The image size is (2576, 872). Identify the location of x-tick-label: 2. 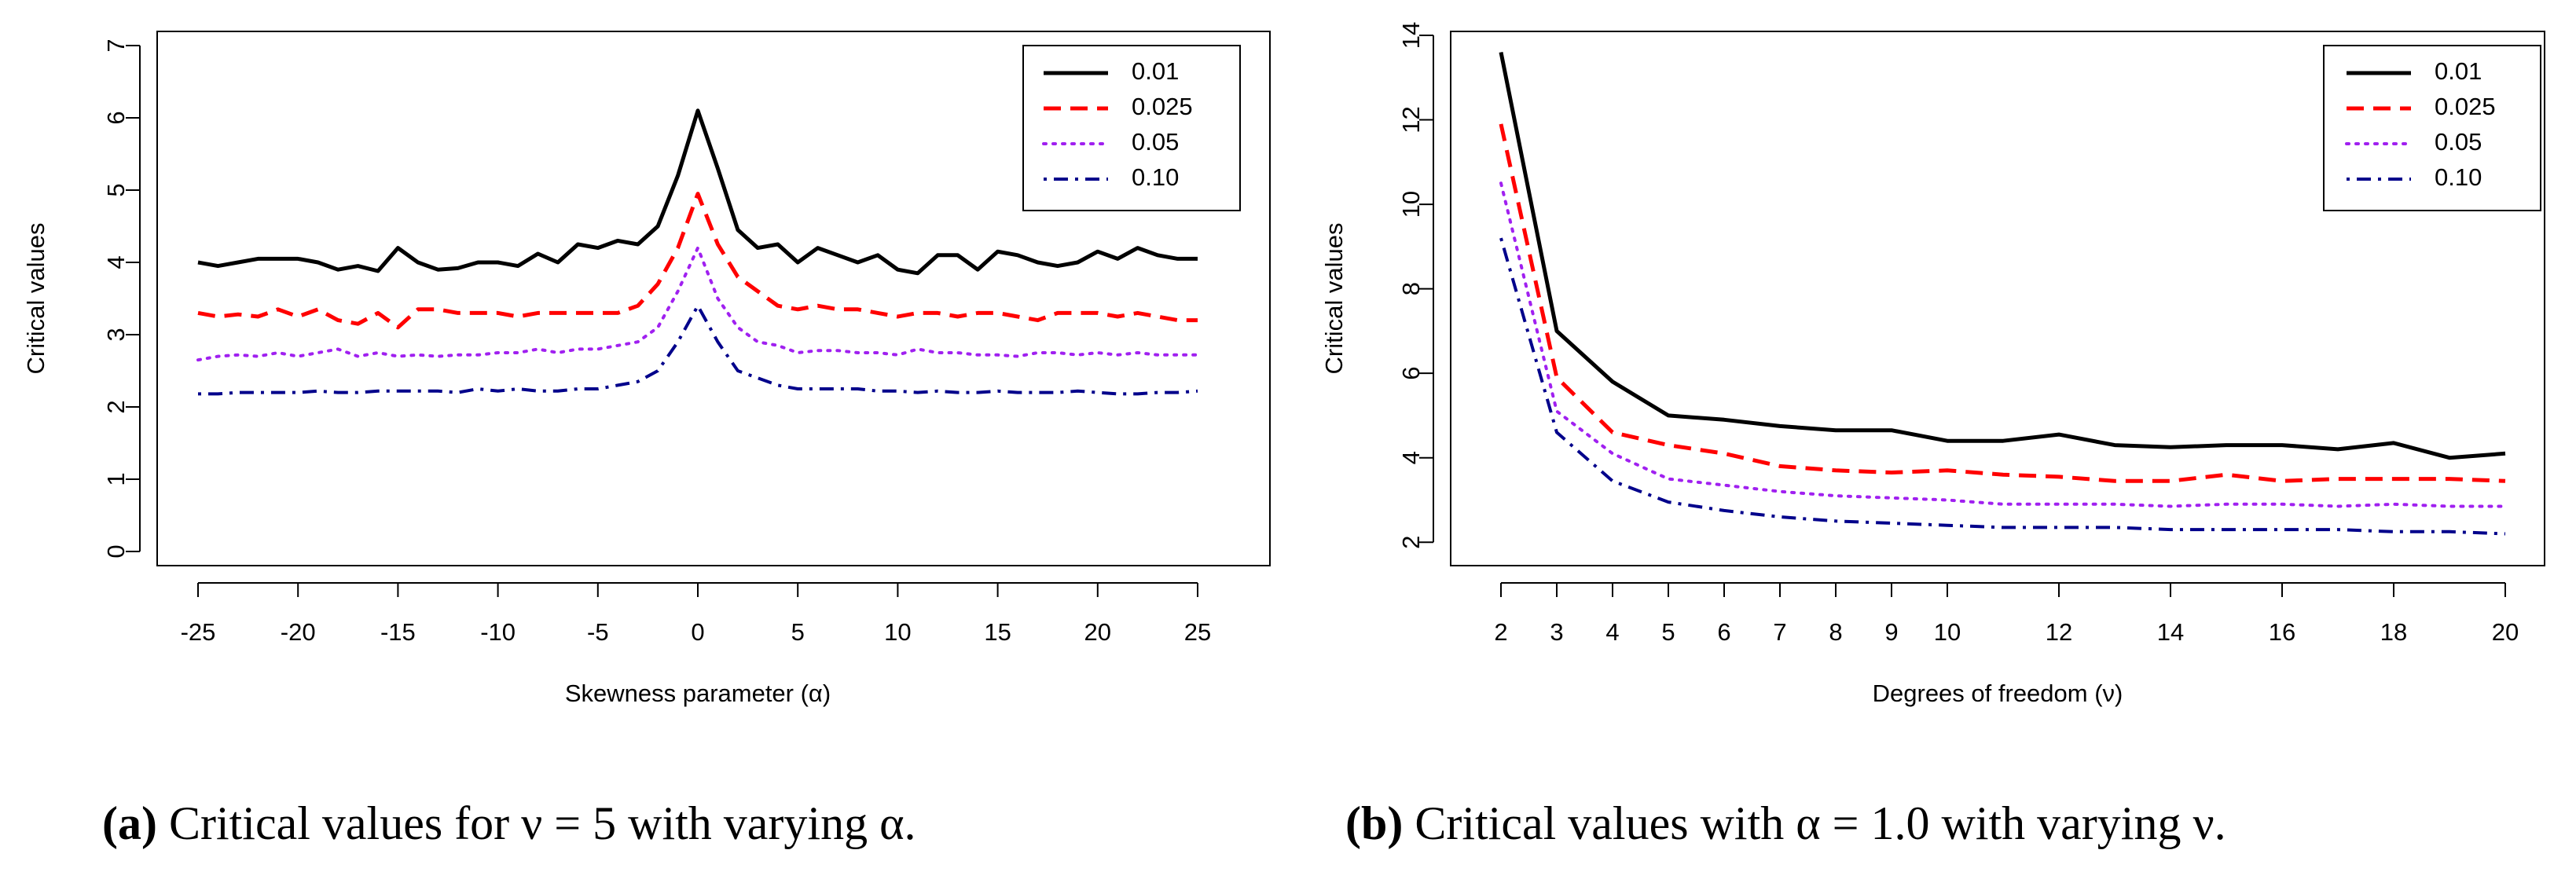
(1500, 632).